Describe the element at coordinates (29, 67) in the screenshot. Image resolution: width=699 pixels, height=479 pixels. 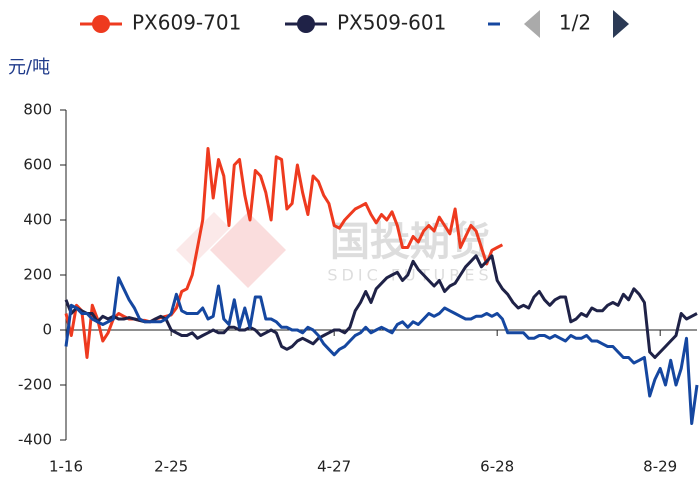
I see `y-axis-label: 元/吨` at that location.